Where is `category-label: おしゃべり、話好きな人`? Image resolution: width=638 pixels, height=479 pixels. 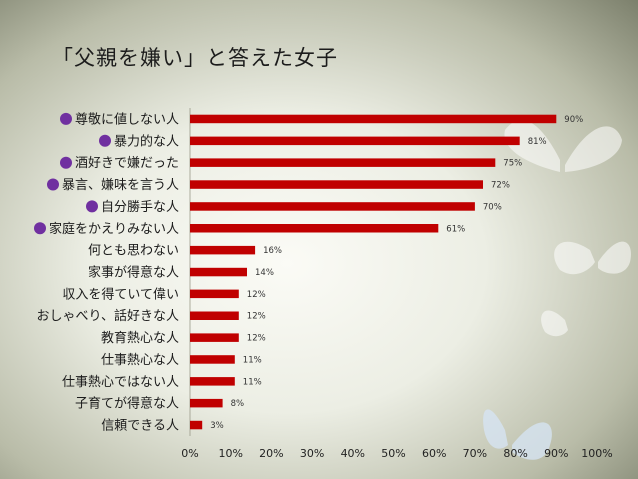 category-label: おしゃべり、話好きな人 is located at coordinates (108, 316).